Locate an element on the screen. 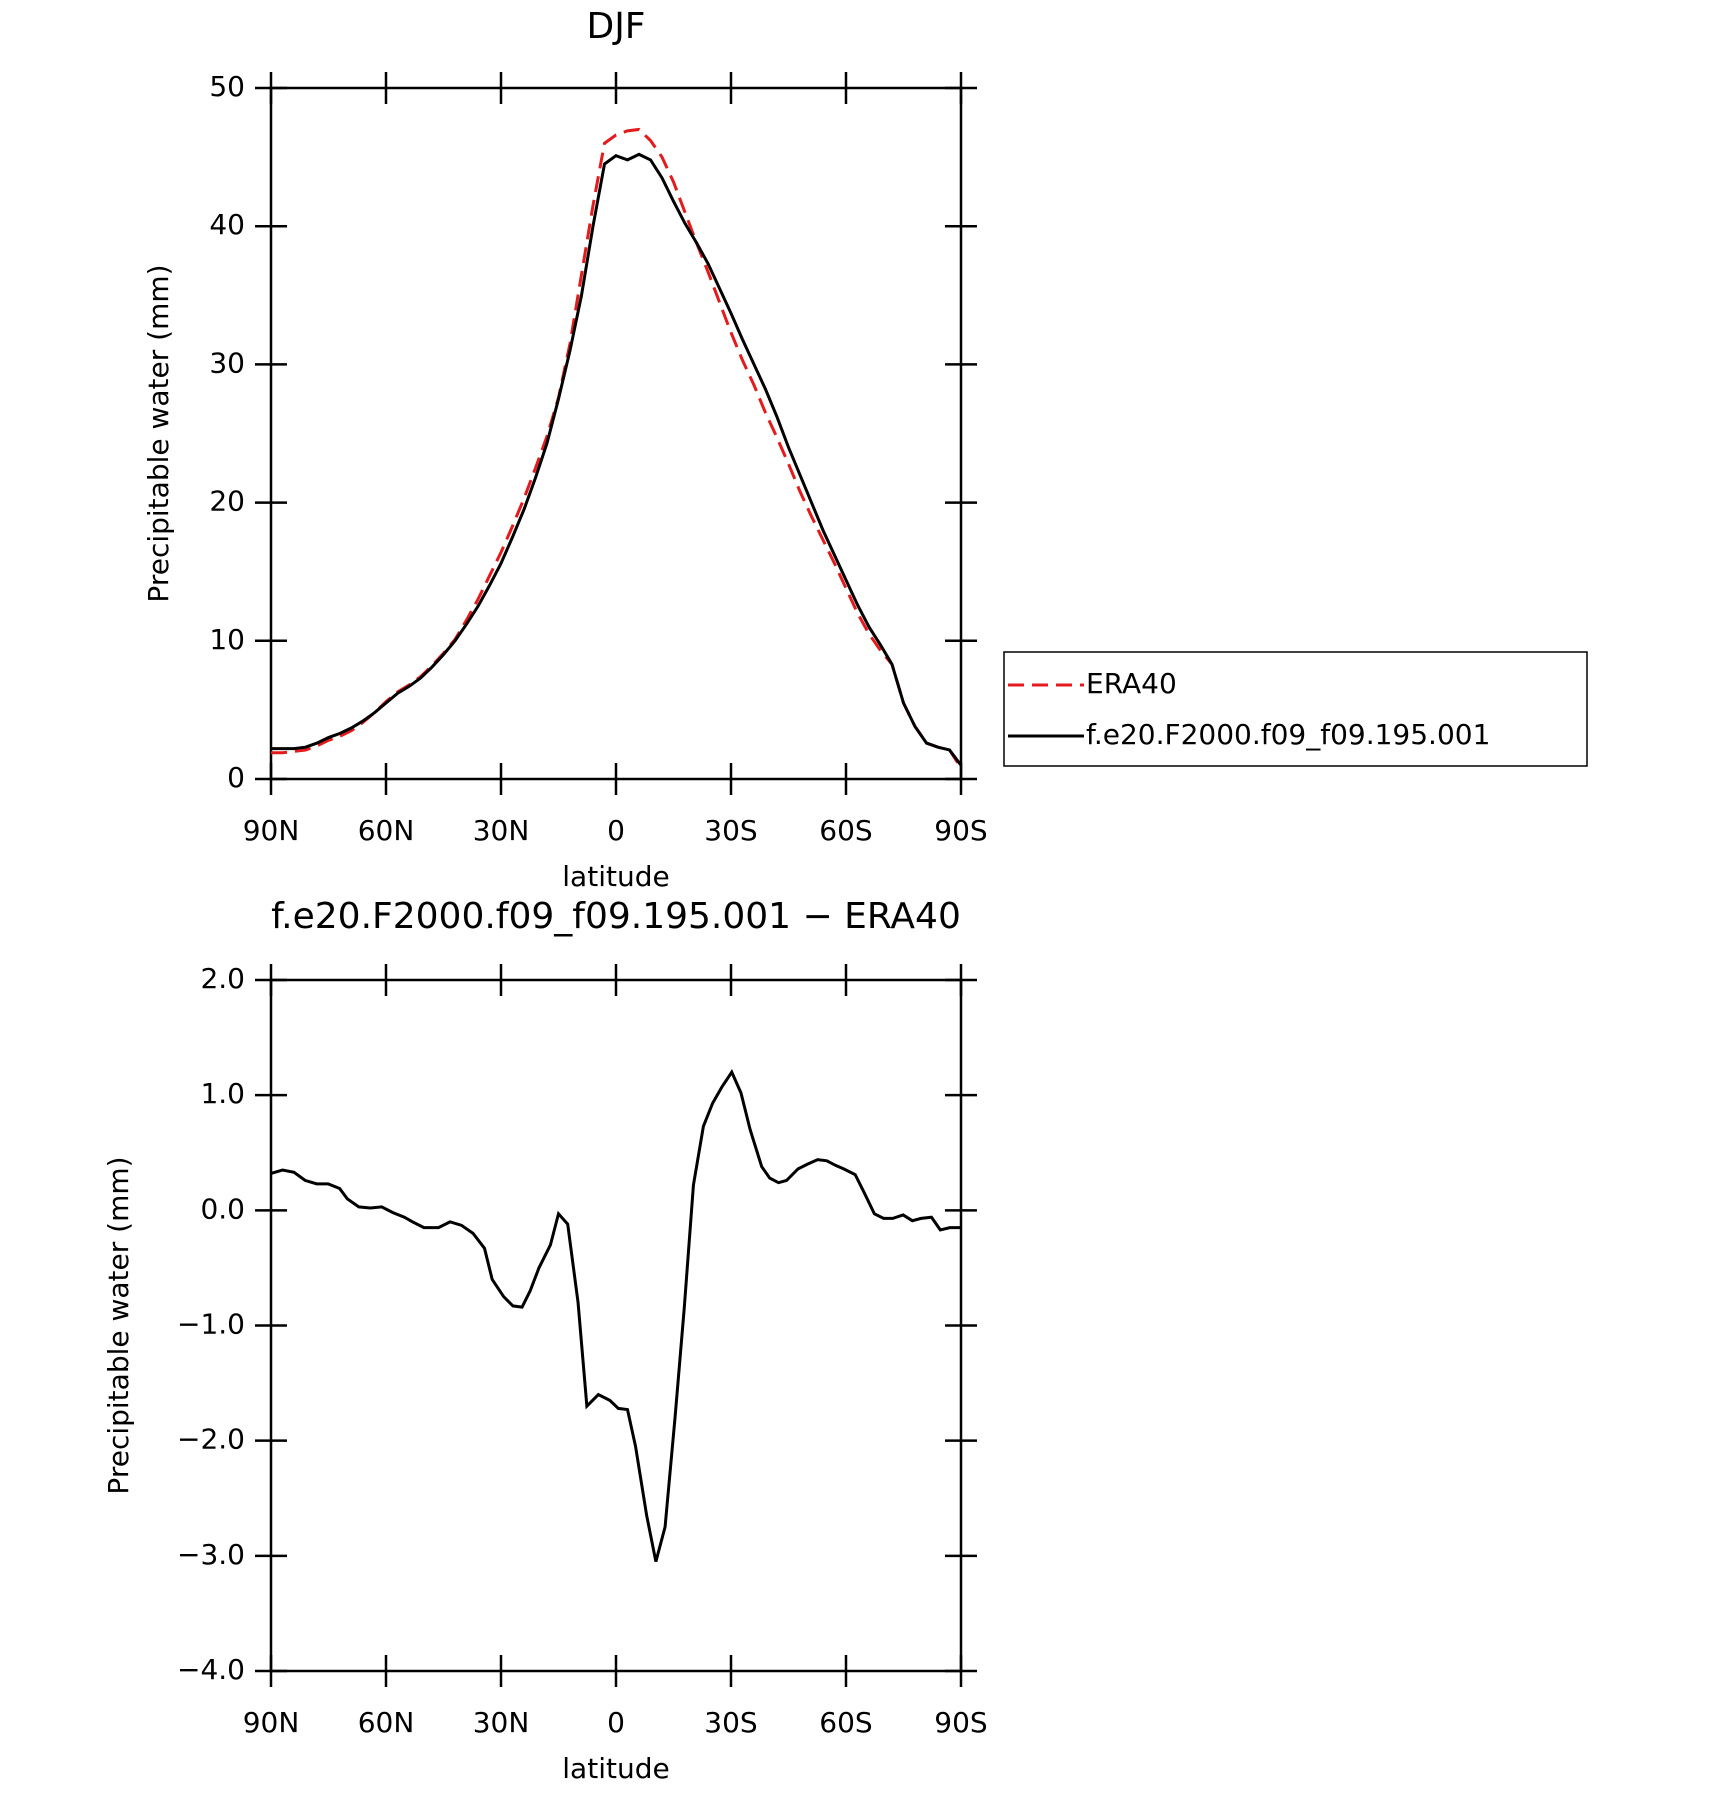 Image resolution: width=1710 pixels, height=1805 pixels. y-tick-label: 0.0 is located at coordinates (222, 1208).